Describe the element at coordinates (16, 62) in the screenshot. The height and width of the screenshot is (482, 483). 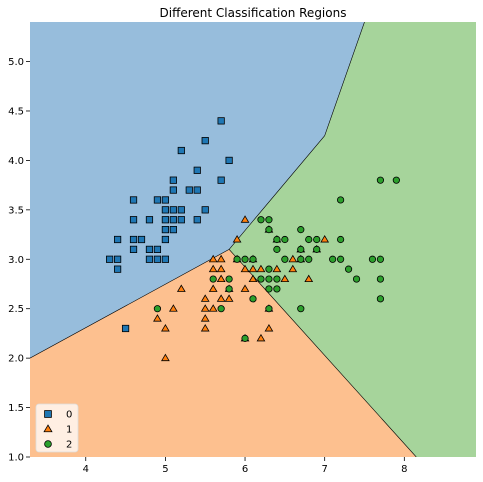
I see `y-tick-label: 5.0` at that location.